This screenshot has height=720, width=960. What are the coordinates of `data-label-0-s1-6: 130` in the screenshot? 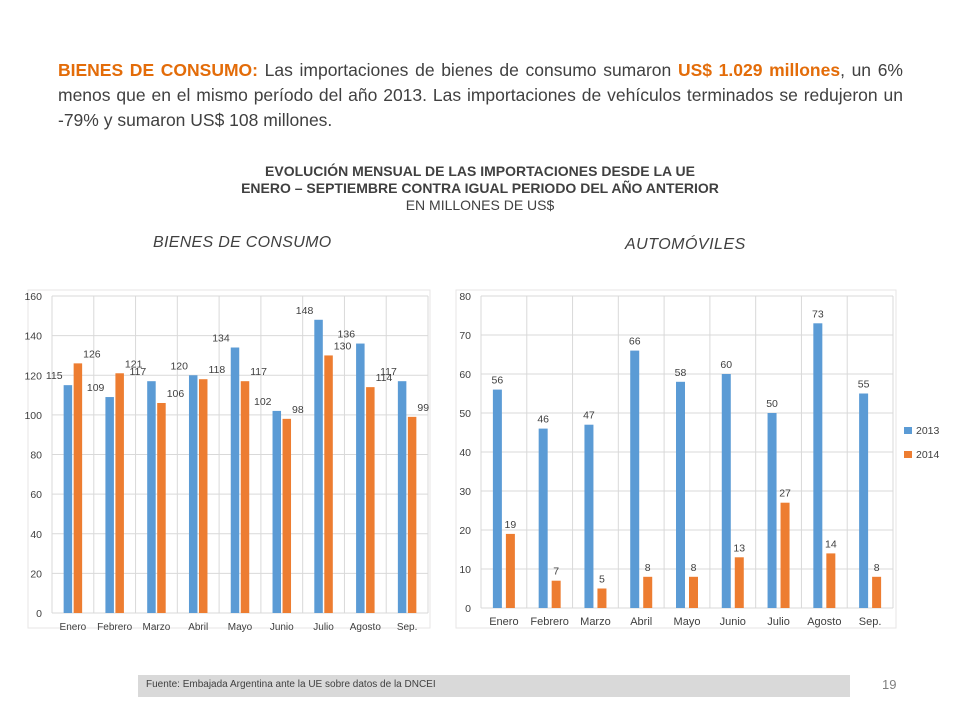 It's located at (343, 346).